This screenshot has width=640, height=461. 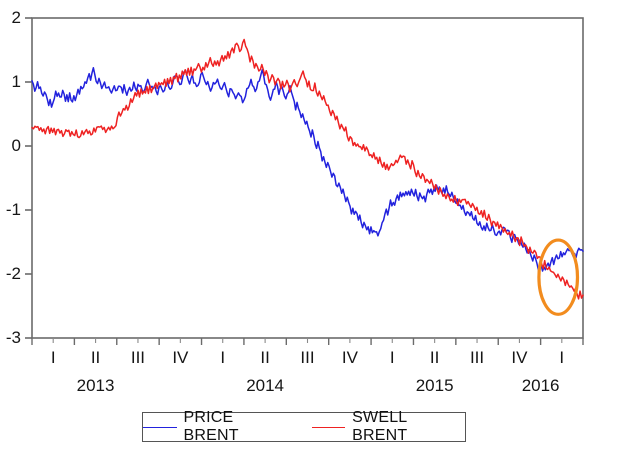 I want to click on y-axis-tick-label: 2, so click(x=16, y=17).